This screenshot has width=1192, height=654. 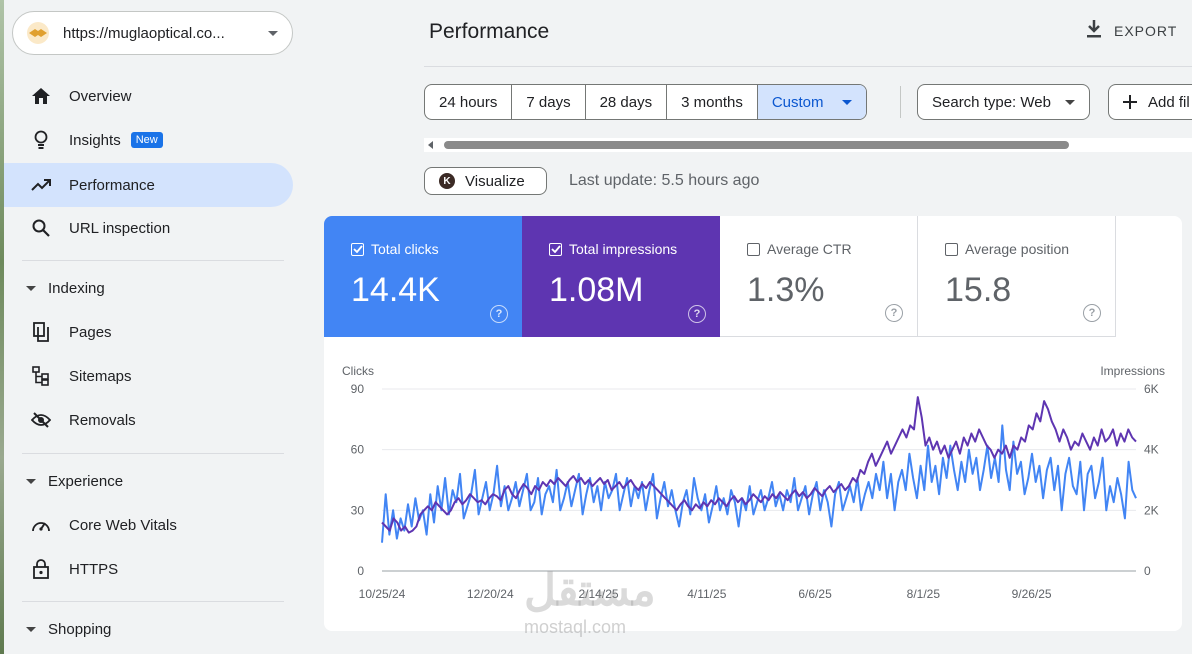 What do you see at coordinates (80, 629) in the screenshot?
I see `section-label: Shopping` at bounding box center [80, 629].